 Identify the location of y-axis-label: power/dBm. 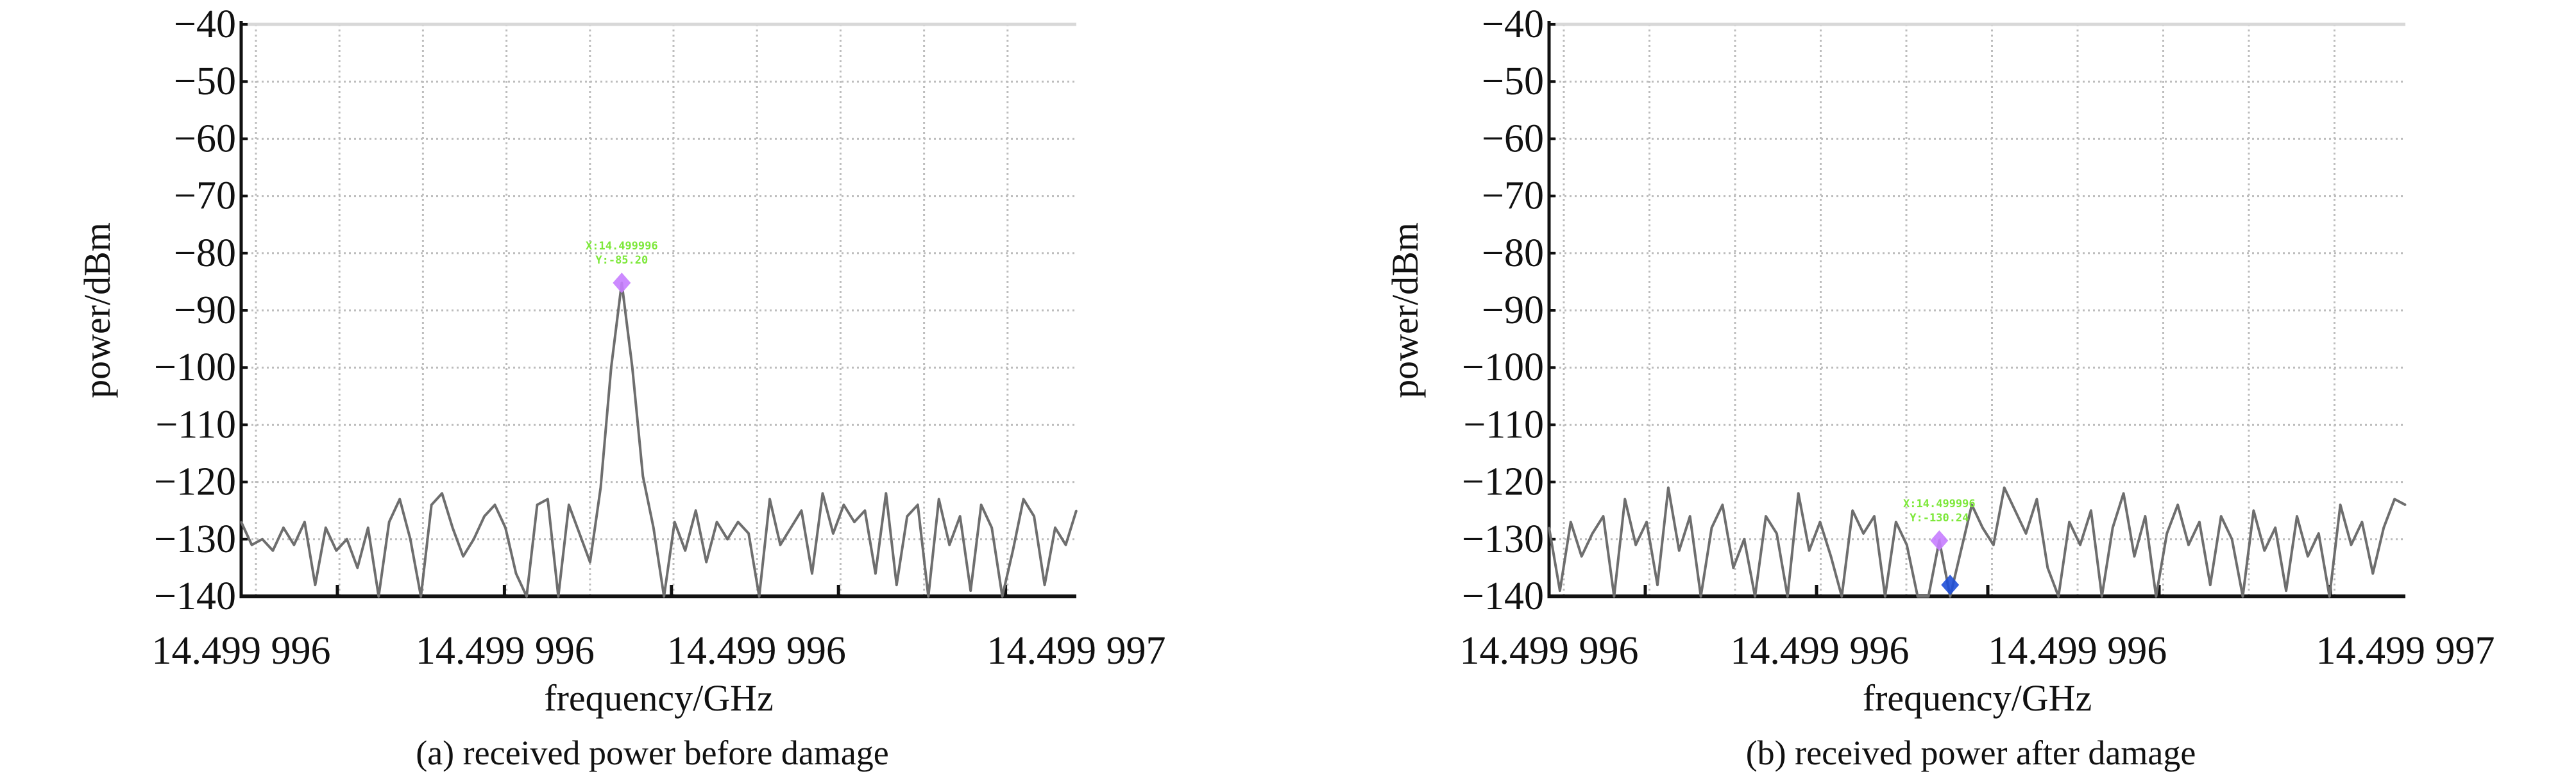
(1405, 310).